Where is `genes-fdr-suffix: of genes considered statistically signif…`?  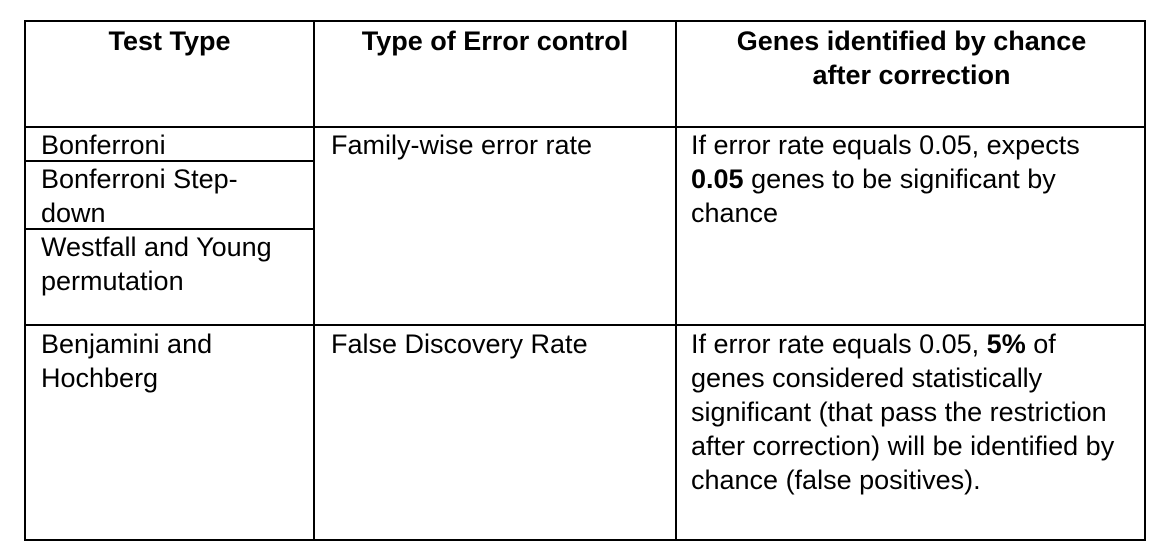
genes-fdr-suffix: of genes considered statistically signif… is located at coordinates (903, 412).